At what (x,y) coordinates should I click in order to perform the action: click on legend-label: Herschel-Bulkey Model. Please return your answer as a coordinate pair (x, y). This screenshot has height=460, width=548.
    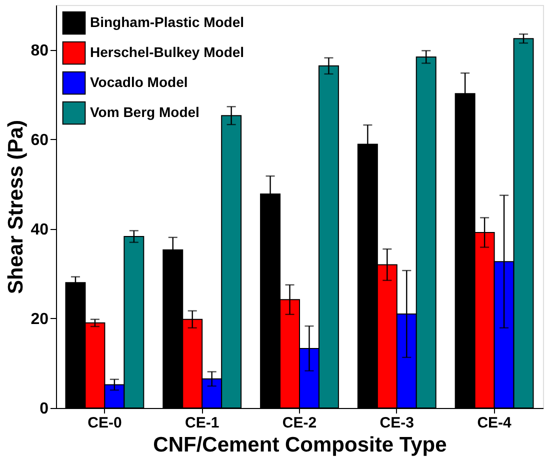
    Looking at the image, I should click on (167, 52).